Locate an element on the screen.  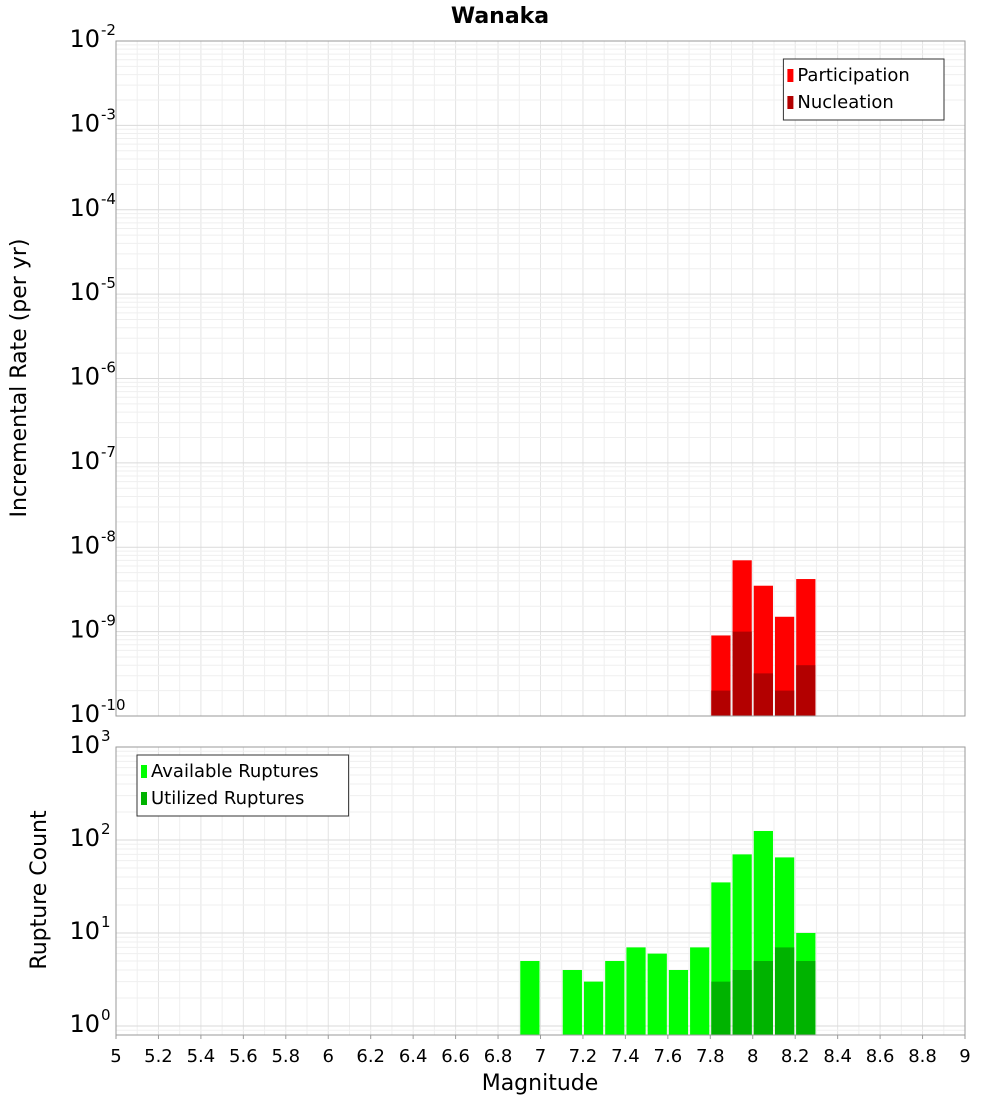
x-tick-label: 5.8 is located at coordinates (285, 1056).